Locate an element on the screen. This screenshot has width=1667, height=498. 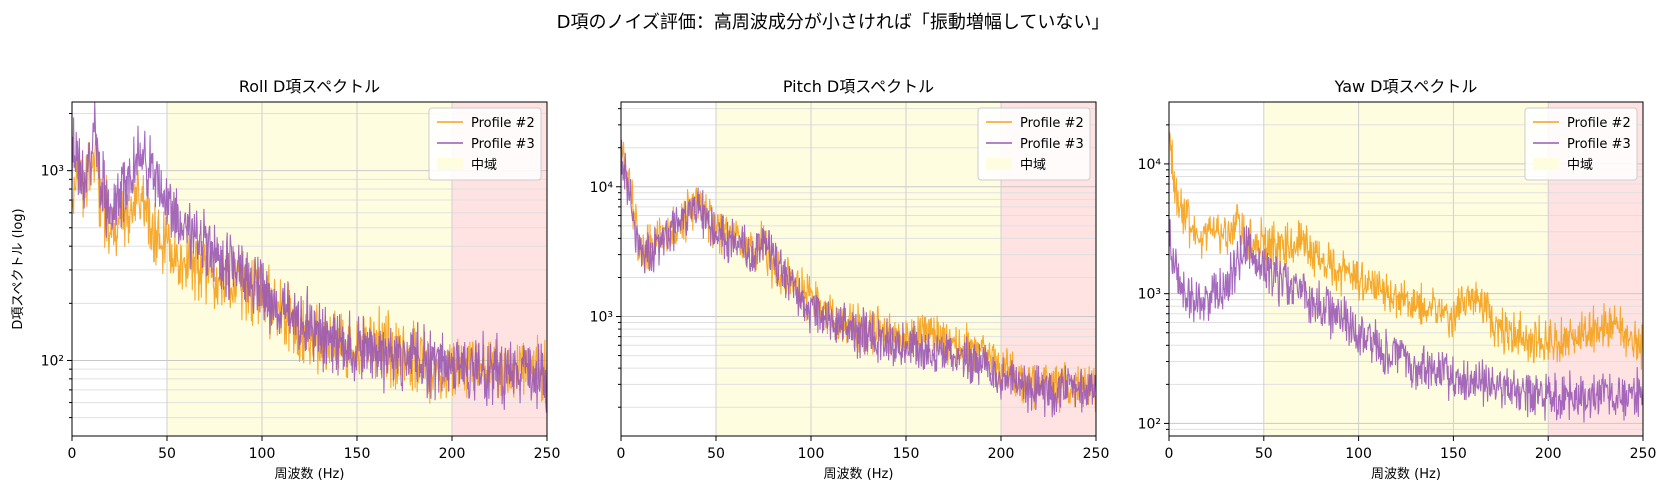
chart-title: Yaw D項スペクトル is located at coordinates (1406, 86).